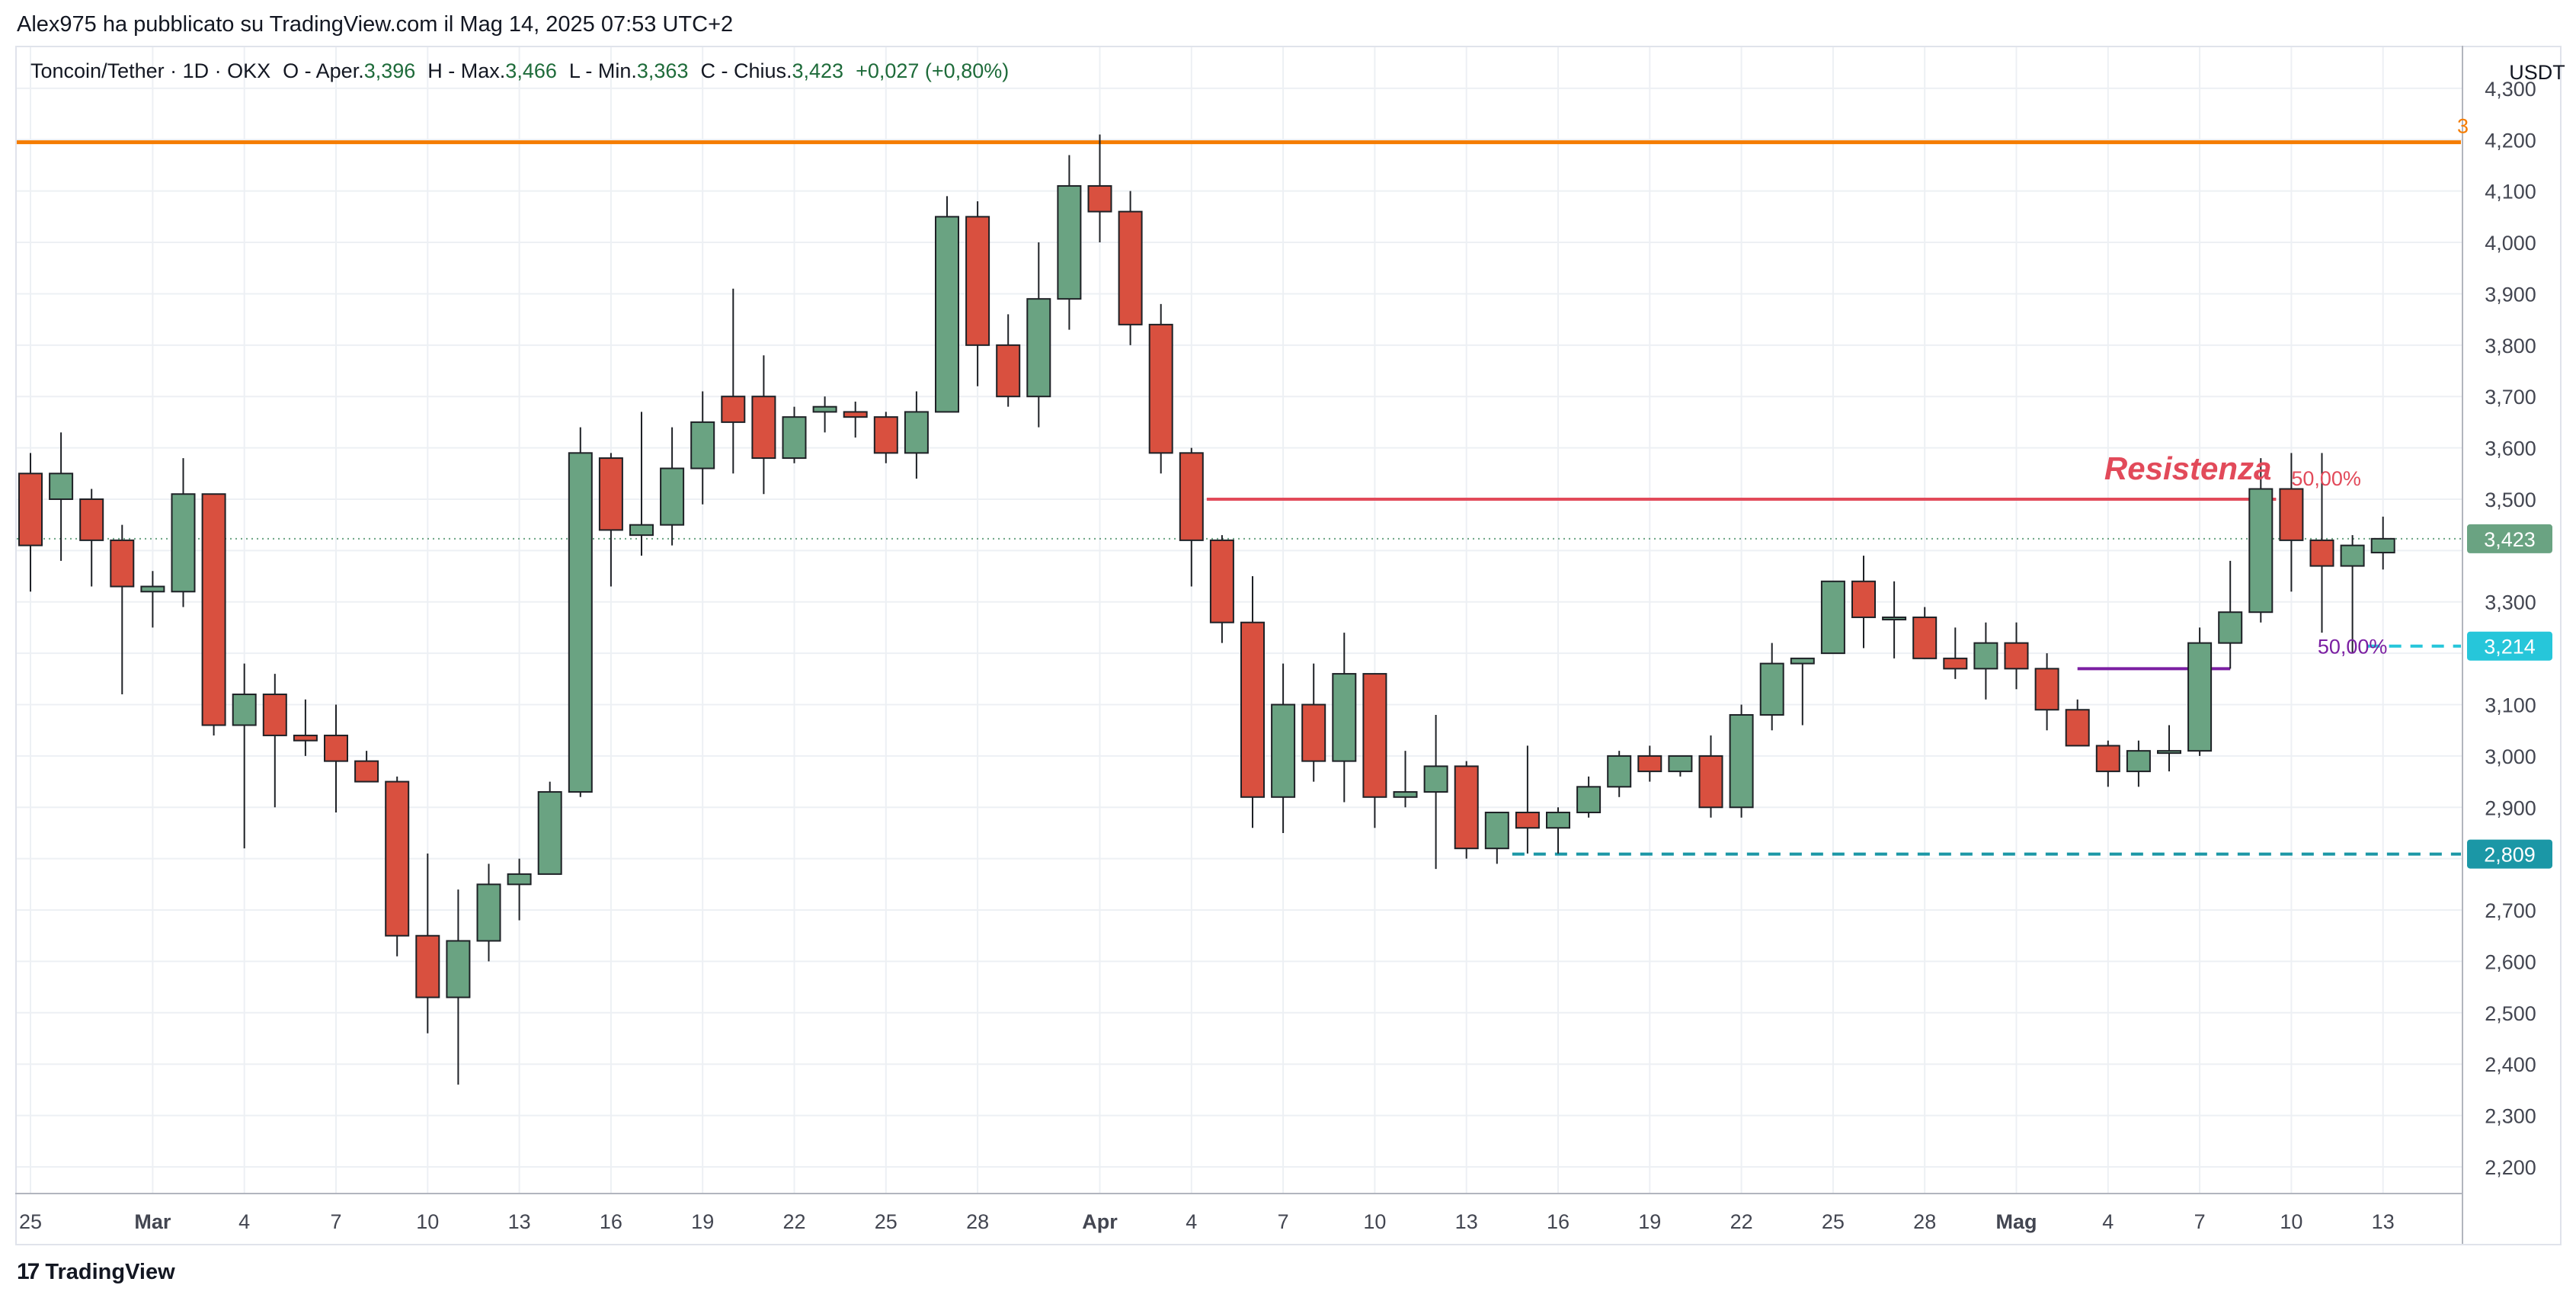  What do you see at coordinates (2510, 1014) in the screenshot?
I see `y-tick-label: 2,500` at bounding box center [2510, 1014].